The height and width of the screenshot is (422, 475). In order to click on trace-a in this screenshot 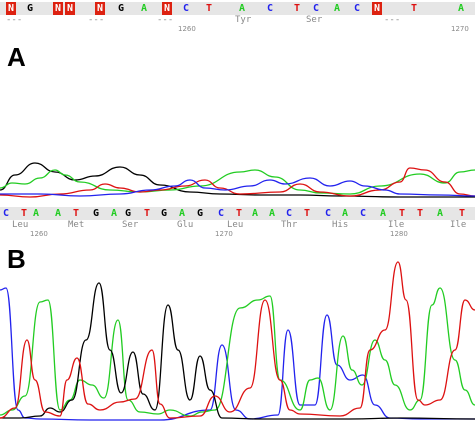, I will do `click(237, 182)`.